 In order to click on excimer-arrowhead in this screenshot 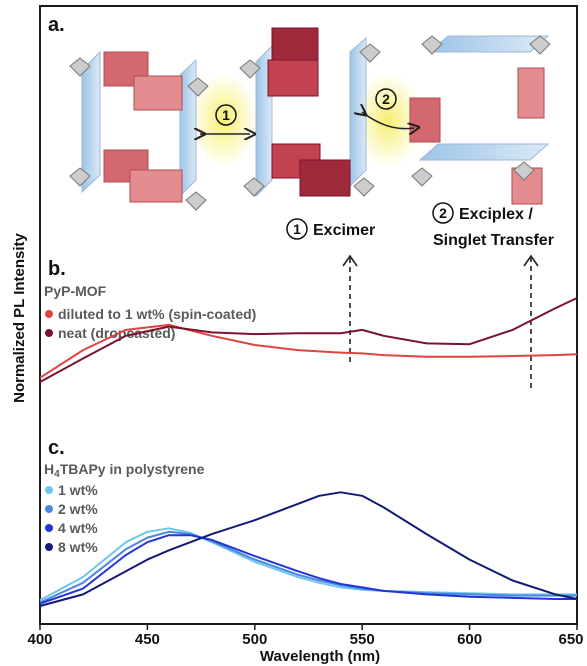, I will do `click(350, 260)`.